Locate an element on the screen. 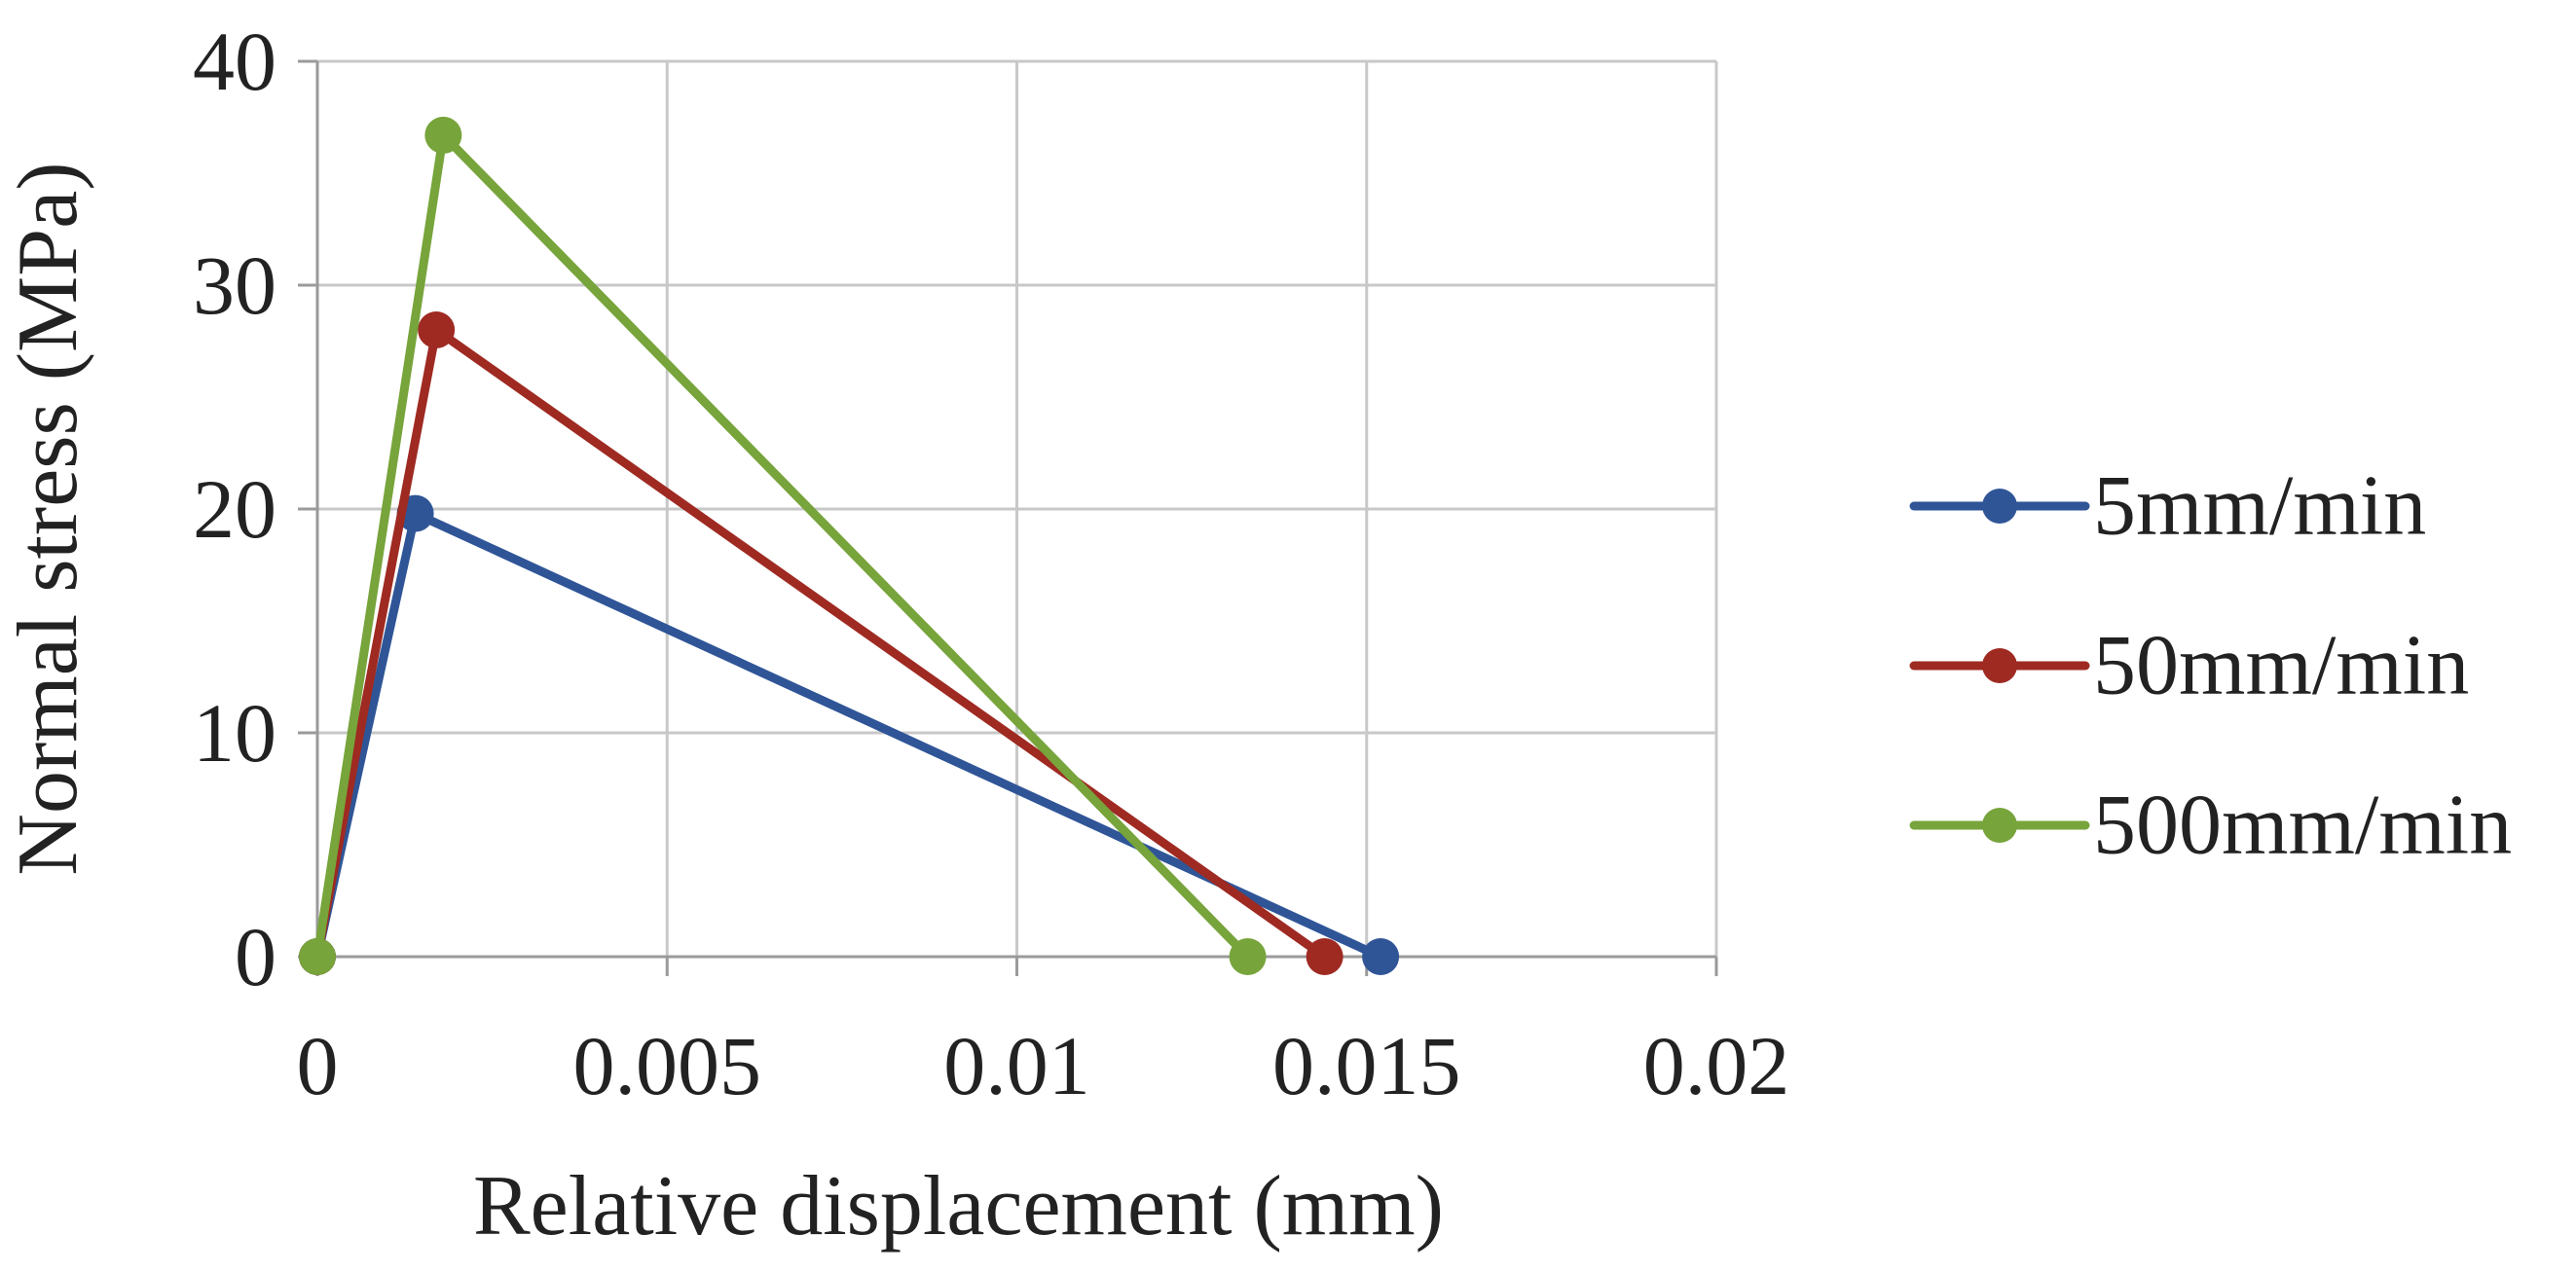  x-axis-title: Relative displacement (mm) is located at coordinates (958, 1206).